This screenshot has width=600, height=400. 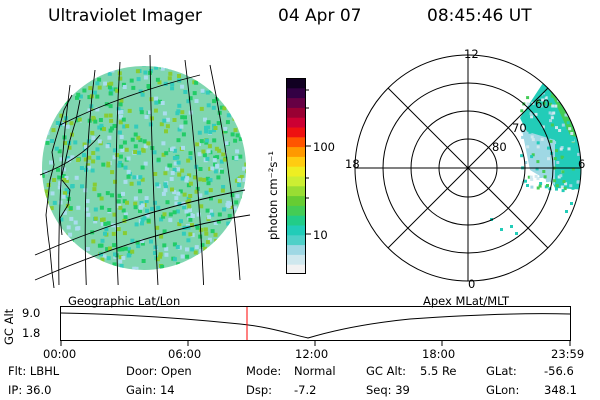 What do you see at coordinates (312, 354) in the screenshot?
I see `xtick-1200: 12:00` at bounding box center [312, 354].